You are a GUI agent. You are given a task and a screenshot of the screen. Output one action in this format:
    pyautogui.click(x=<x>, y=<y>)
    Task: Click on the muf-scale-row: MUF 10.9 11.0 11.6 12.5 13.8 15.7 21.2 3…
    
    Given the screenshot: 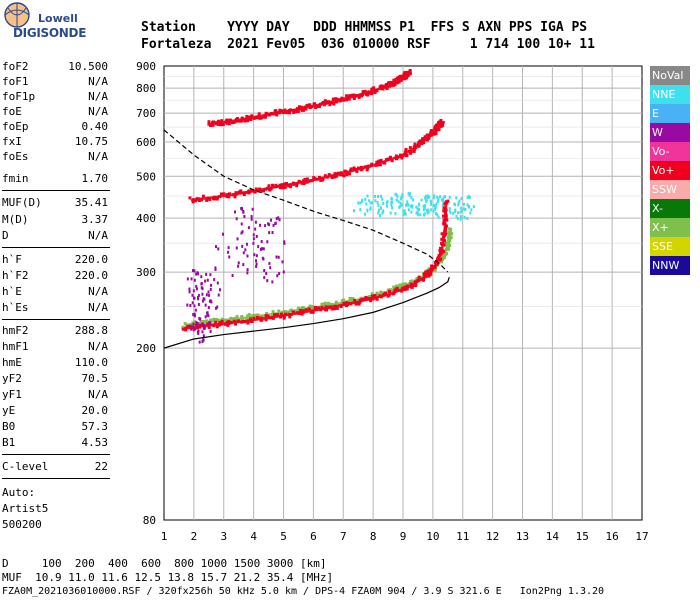 What is the action you would take?
    pyautogui.click(x=168, y=577)
    